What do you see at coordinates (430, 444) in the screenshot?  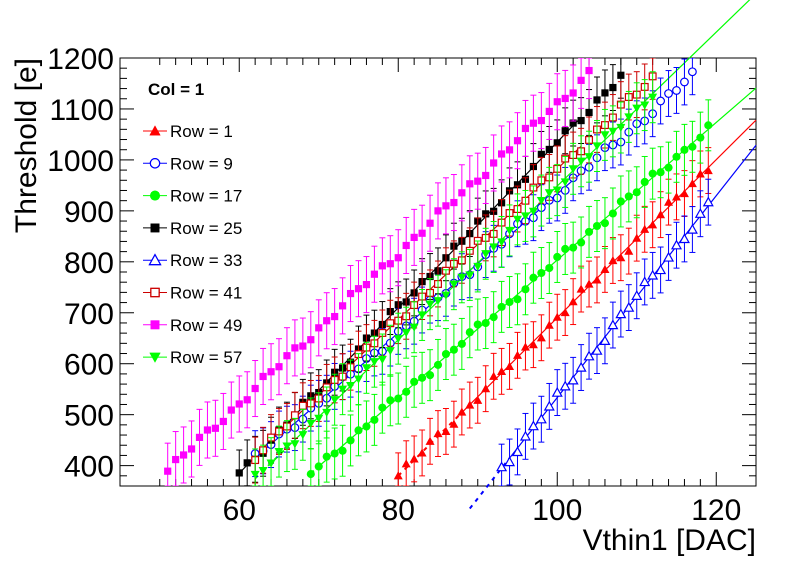 I see `fit-line-dashed` at bounding box center [430, 444].